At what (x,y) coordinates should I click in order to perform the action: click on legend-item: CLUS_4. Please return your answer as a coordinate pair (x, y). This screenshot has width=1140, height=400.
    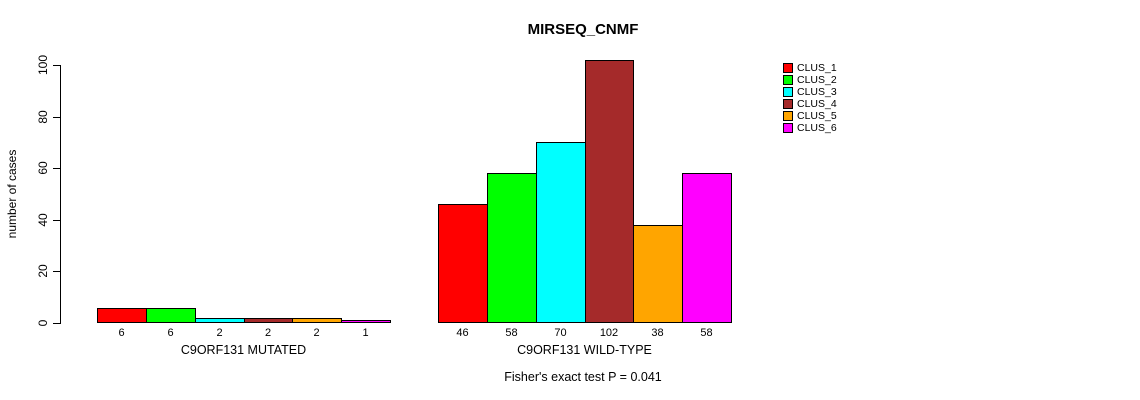
    Looking at the image, I should click on (810, 104).